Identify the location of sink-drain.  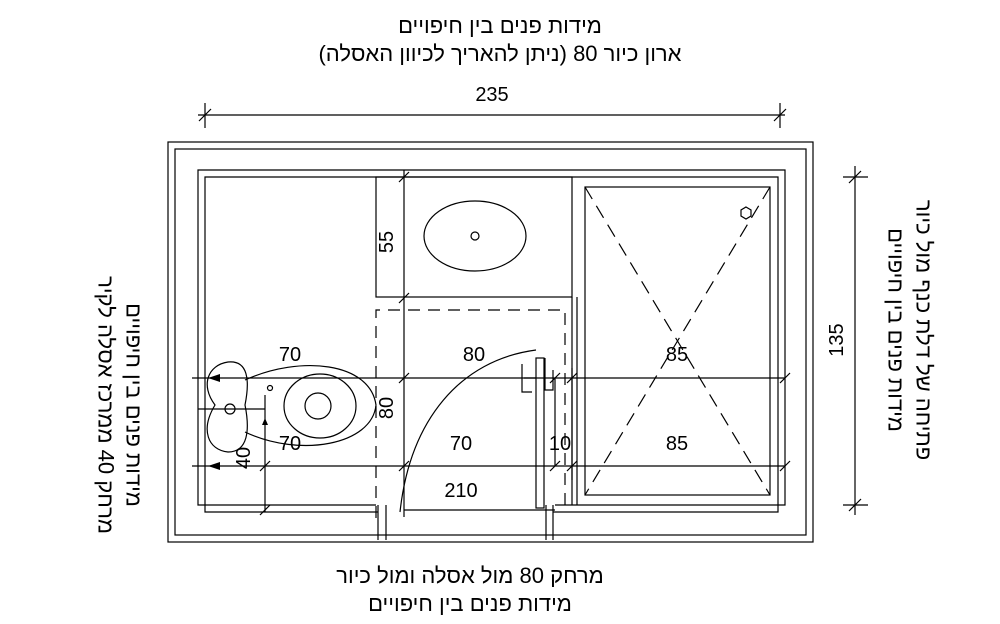
(475, 236).